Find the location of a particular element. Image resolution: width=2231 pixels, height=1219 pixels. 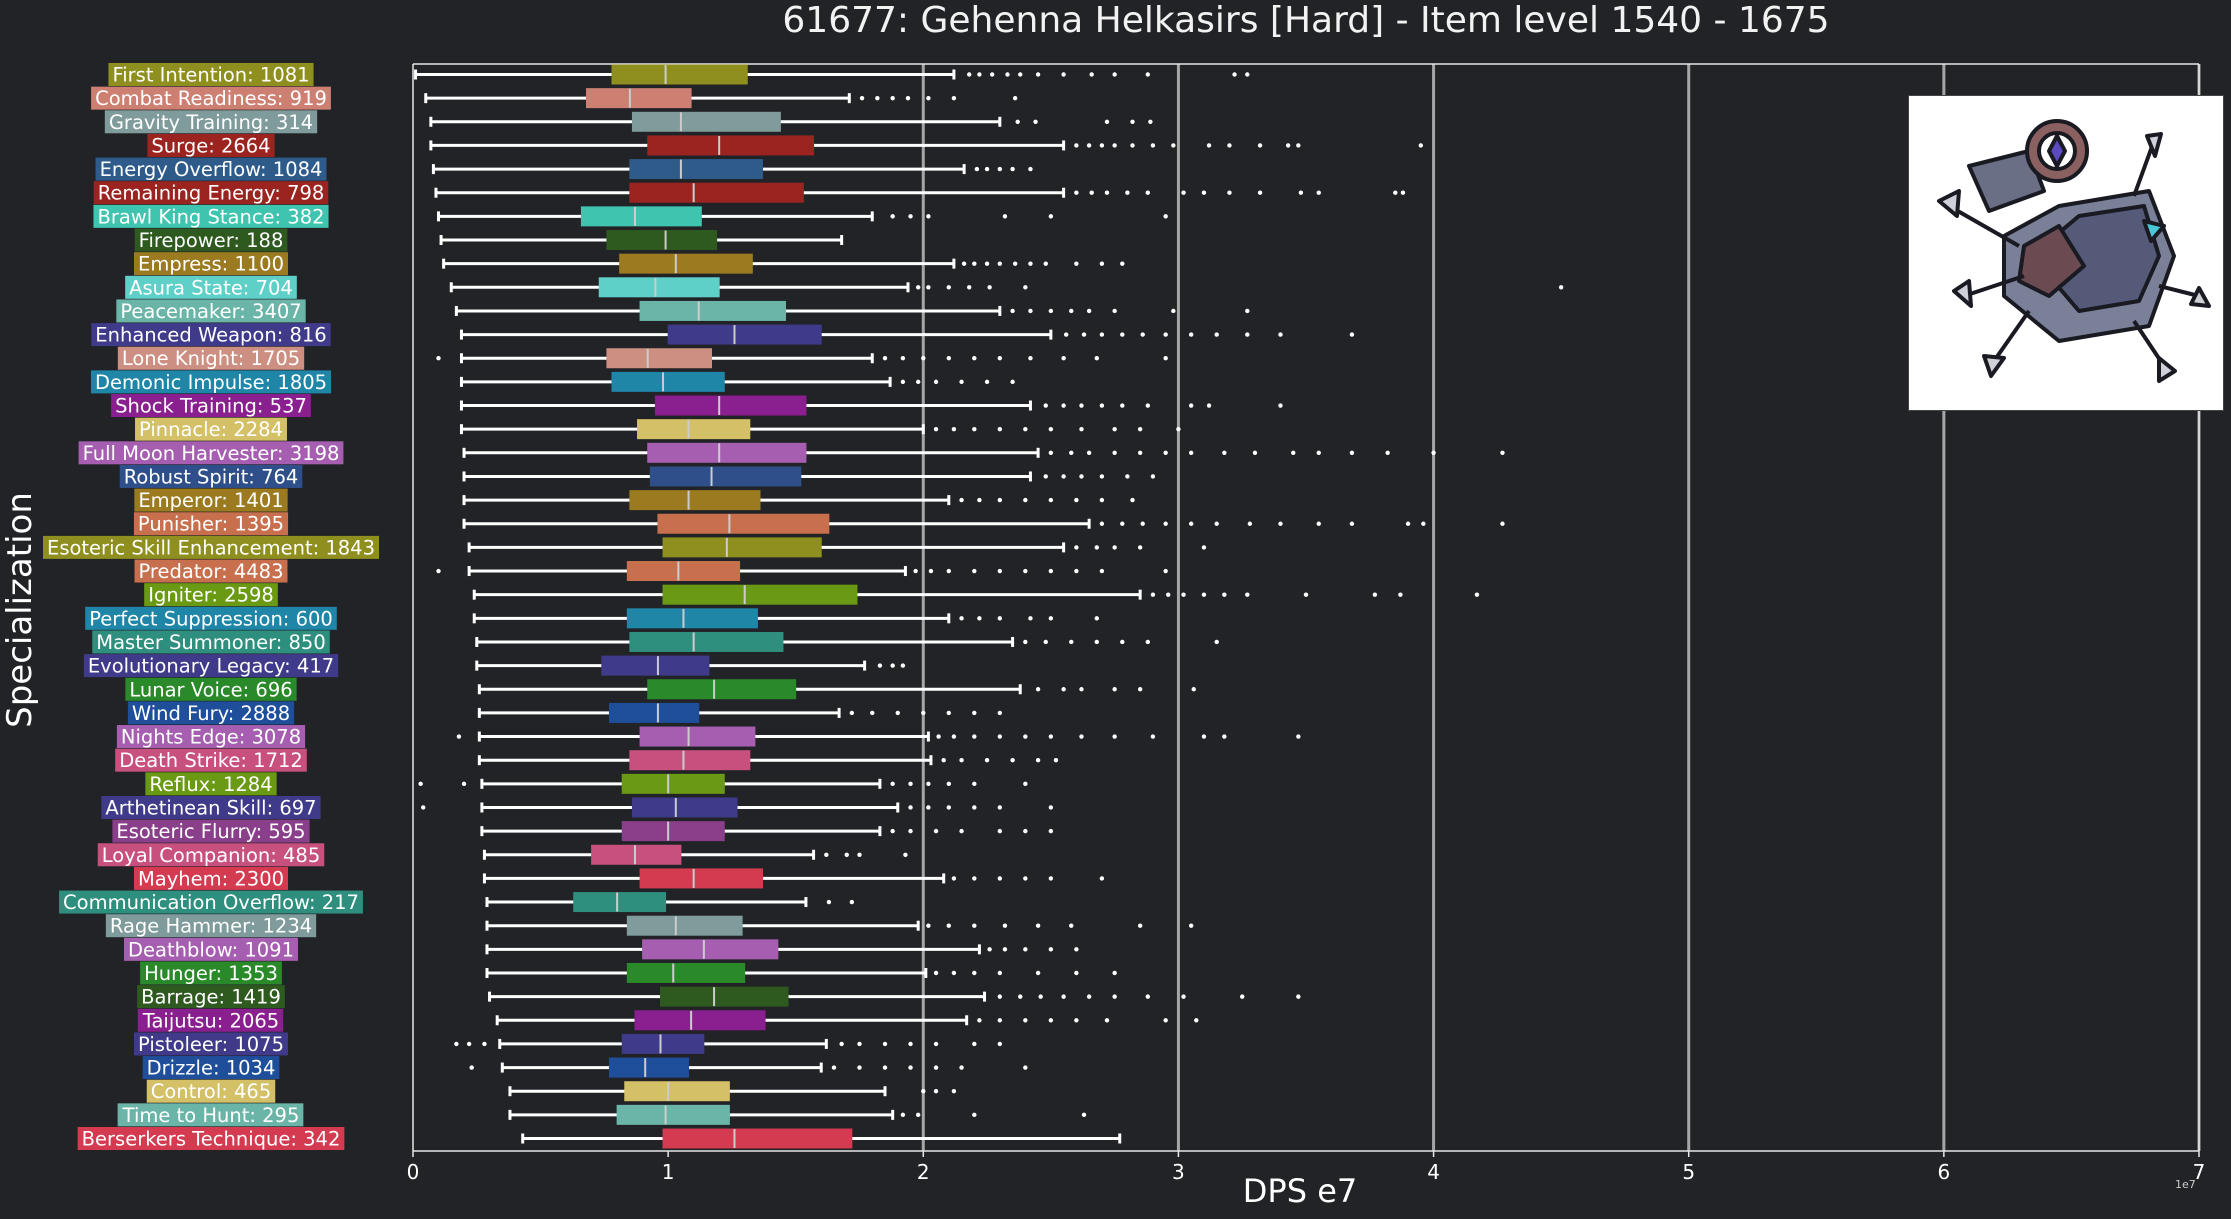

box-wind-fury is located at coordinates (654, 712).